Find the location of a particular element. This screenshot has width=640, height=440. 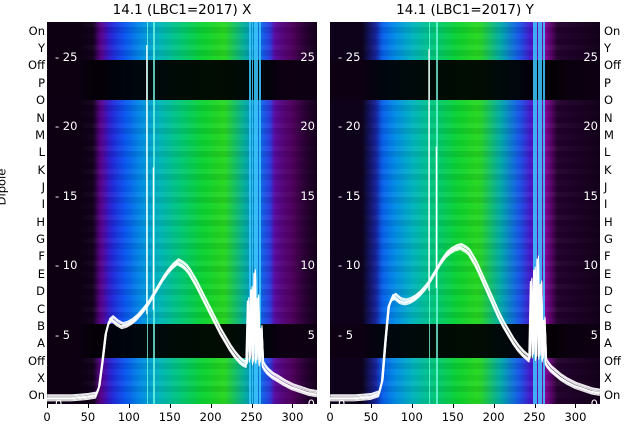

x-tick-label-right-150: 150 is located at coordinates (452, 417).